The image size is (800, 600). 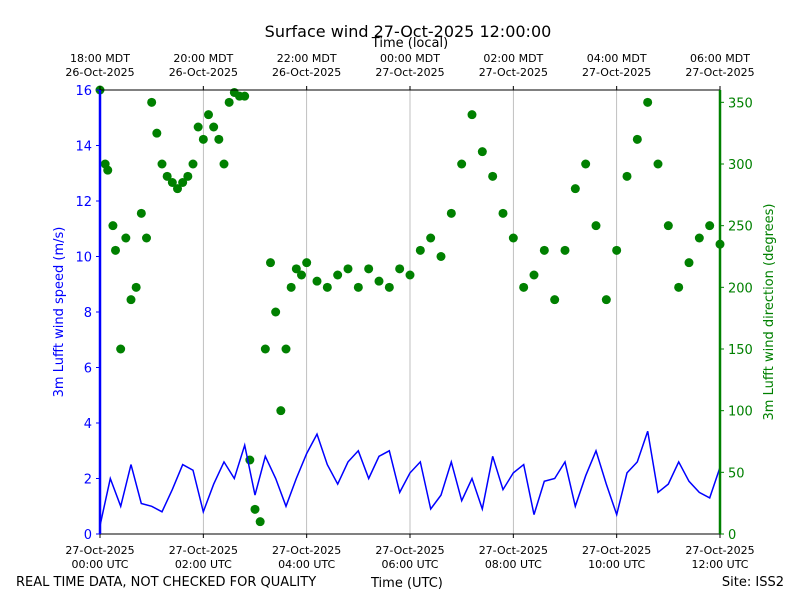 What do you see at coordinates (203, 564) in the screenshot?
I see `x-tick-label-time: 02:00 UTC` at bounding box center [203, 564].